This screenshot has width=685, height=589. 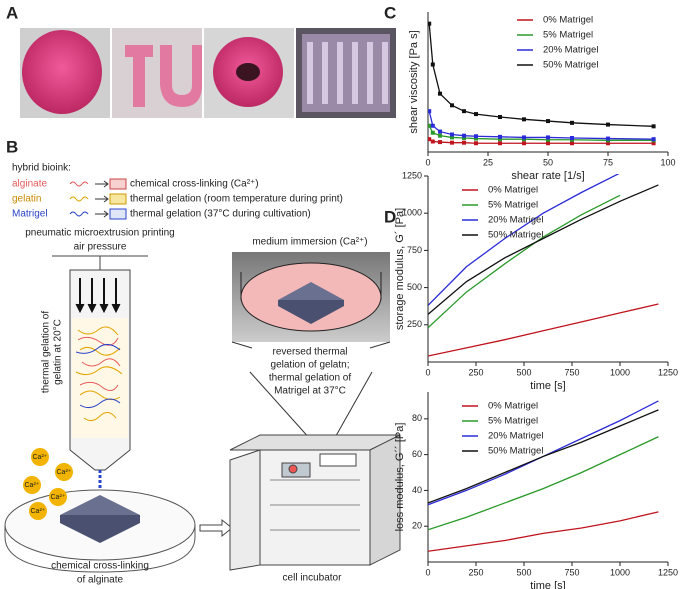 What do you see at coordinates (100, 381) in the screenshot?
I see `syringe` at bounding box center [100, 381].